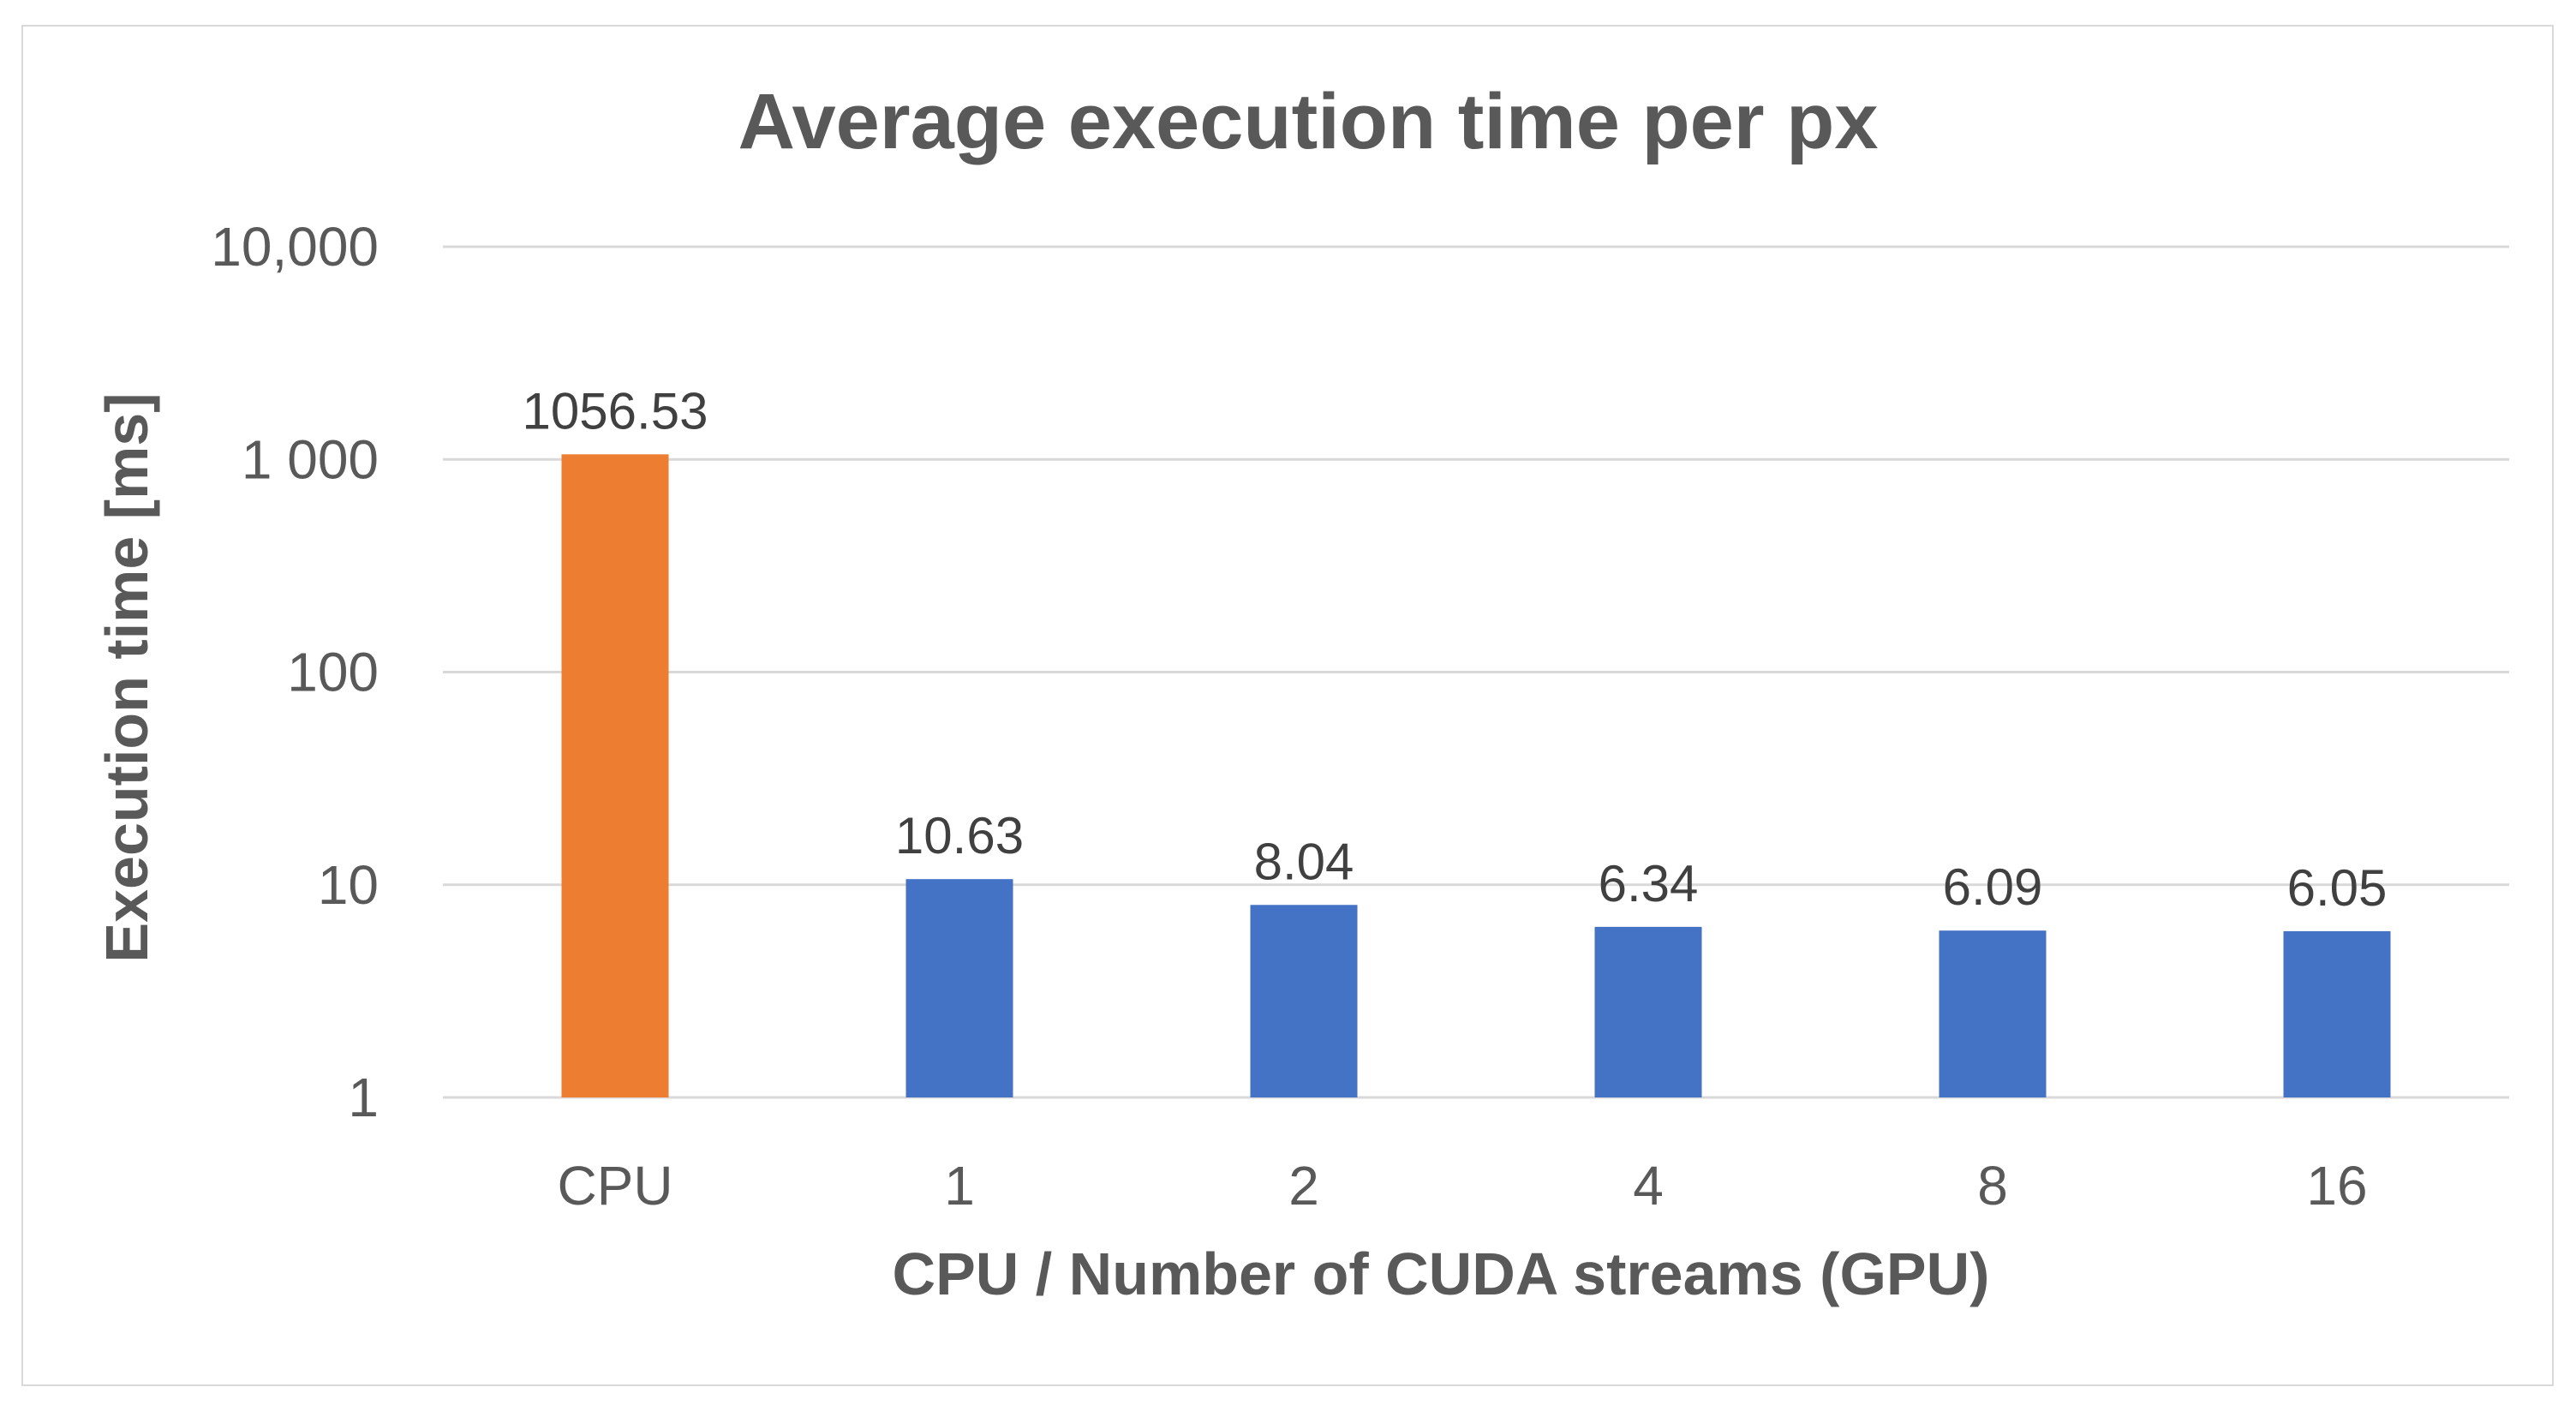 The width and height of the screenshot is (2576, 1411). Describe the element at coordinates (1462, 1186) in the screenshot. I see `x-axis-ticks: CPU 1 2 4 8 16` at that location.